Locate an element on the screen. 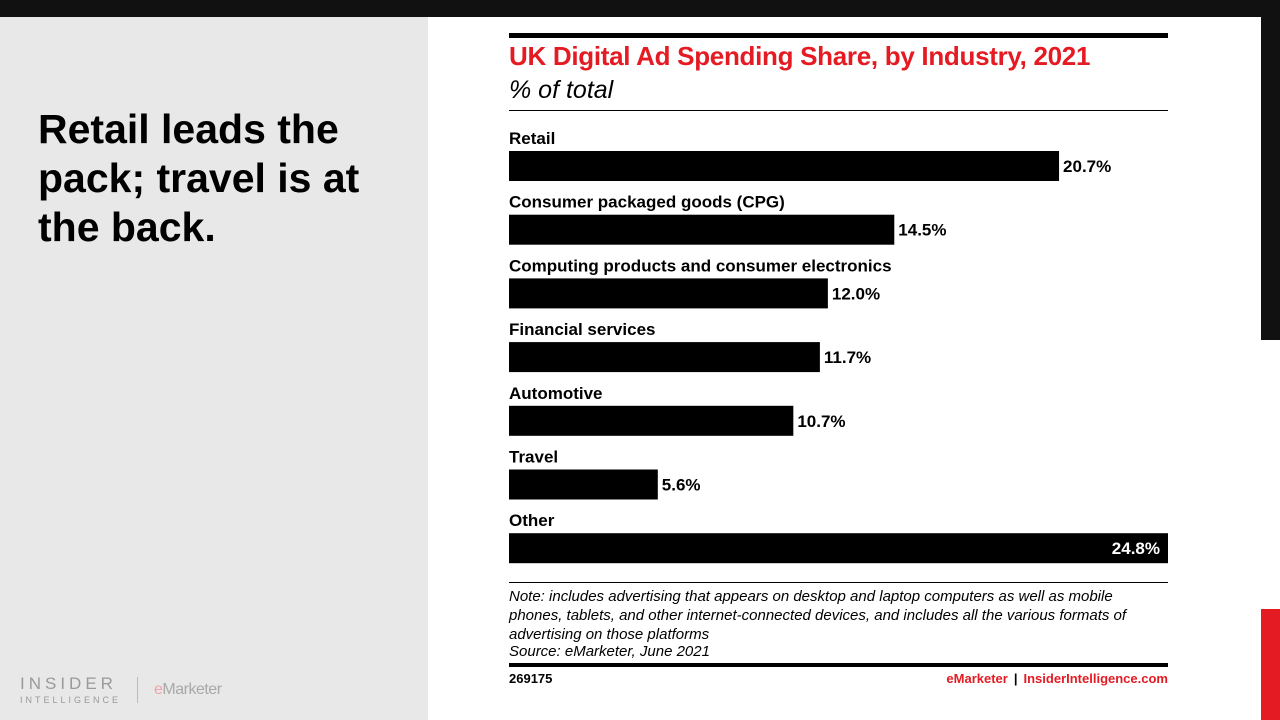 This screenshot has width=1280, height=720. card-top-rule is located at coordinates (838, 35).